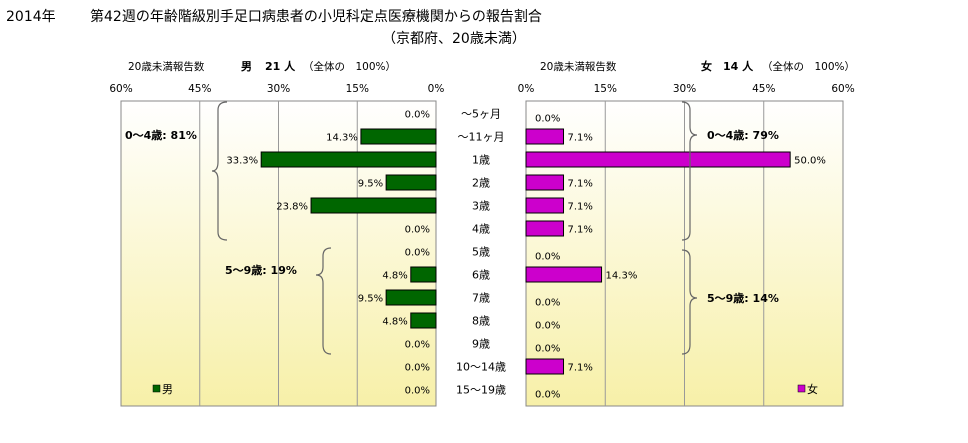 The width and height of the screenshot is (968, 443). Describe the element at coordinates (808, 66) in the screenshot. I see `right-total-label: （全体の 100%）` at that location.